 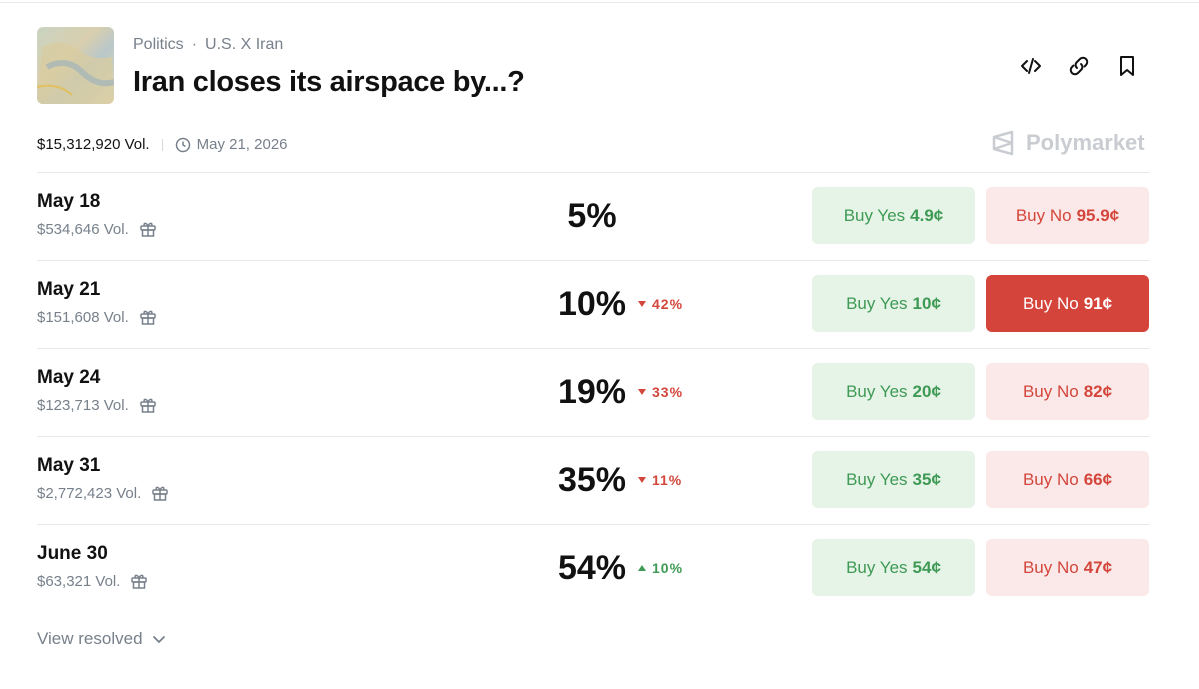 What do you see at coordinates (926, 303) in the screenshot?
I see `buy-yes-price: 10¢` at bounding box center [926, 303].